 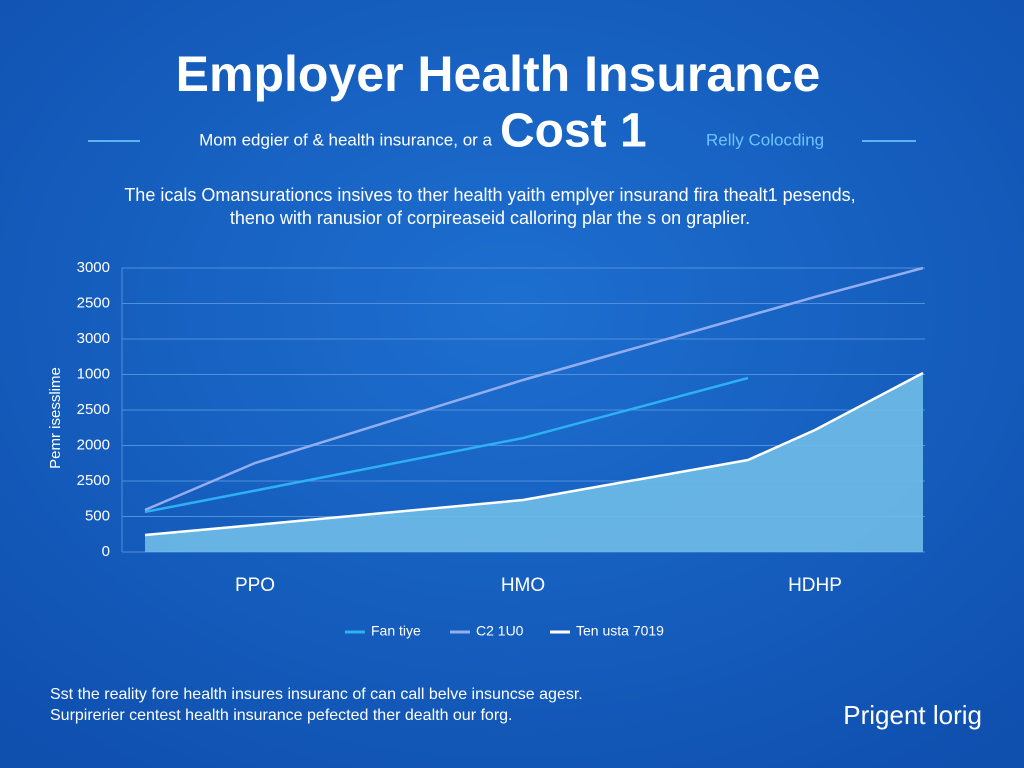 I want to click on subtitle: Relly Colocding, so click(x=765, y=139).